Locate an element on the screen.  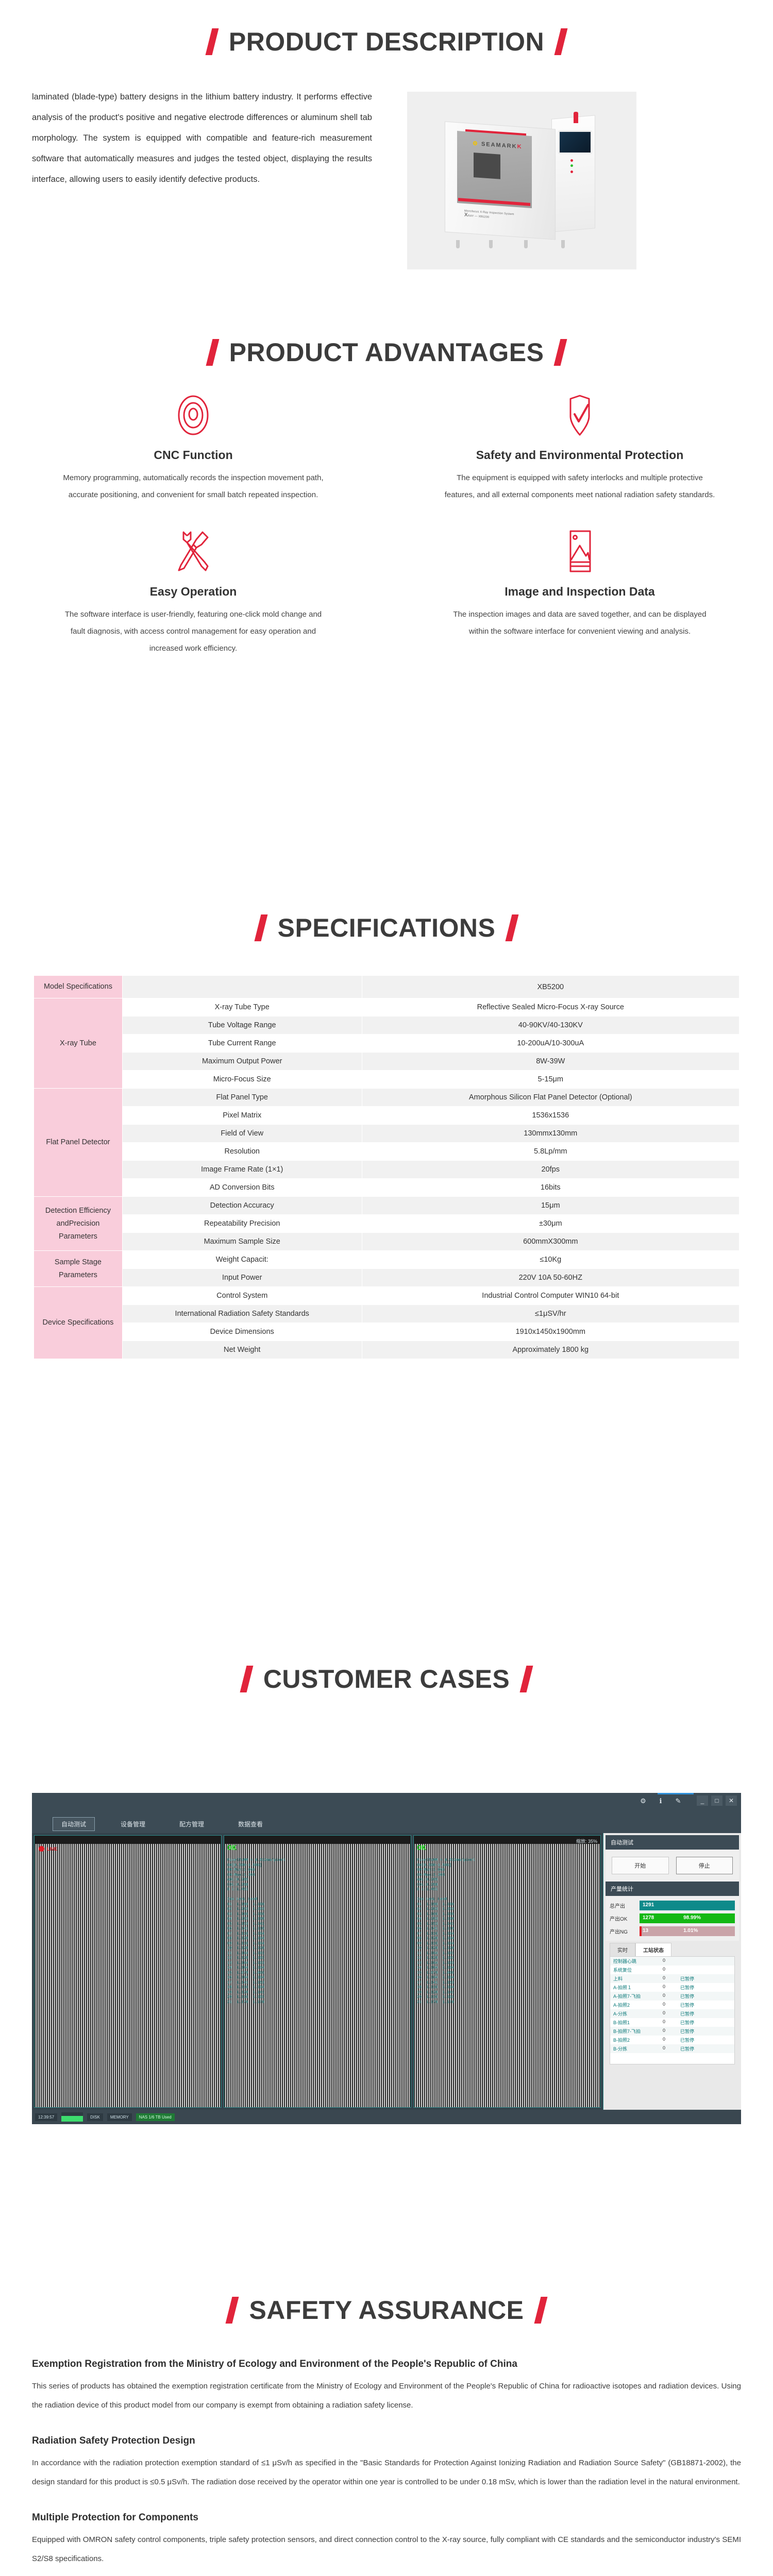
spec-row: Tube Voltage Range 40-90KV/40-130KV is located at coordinates (387, 1025).